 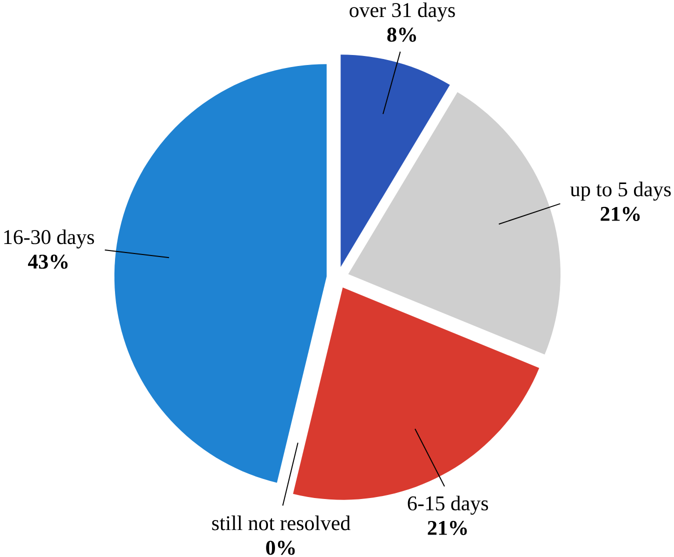 I want to click on slice-label: over 31 days, so click(x=402, y=12).